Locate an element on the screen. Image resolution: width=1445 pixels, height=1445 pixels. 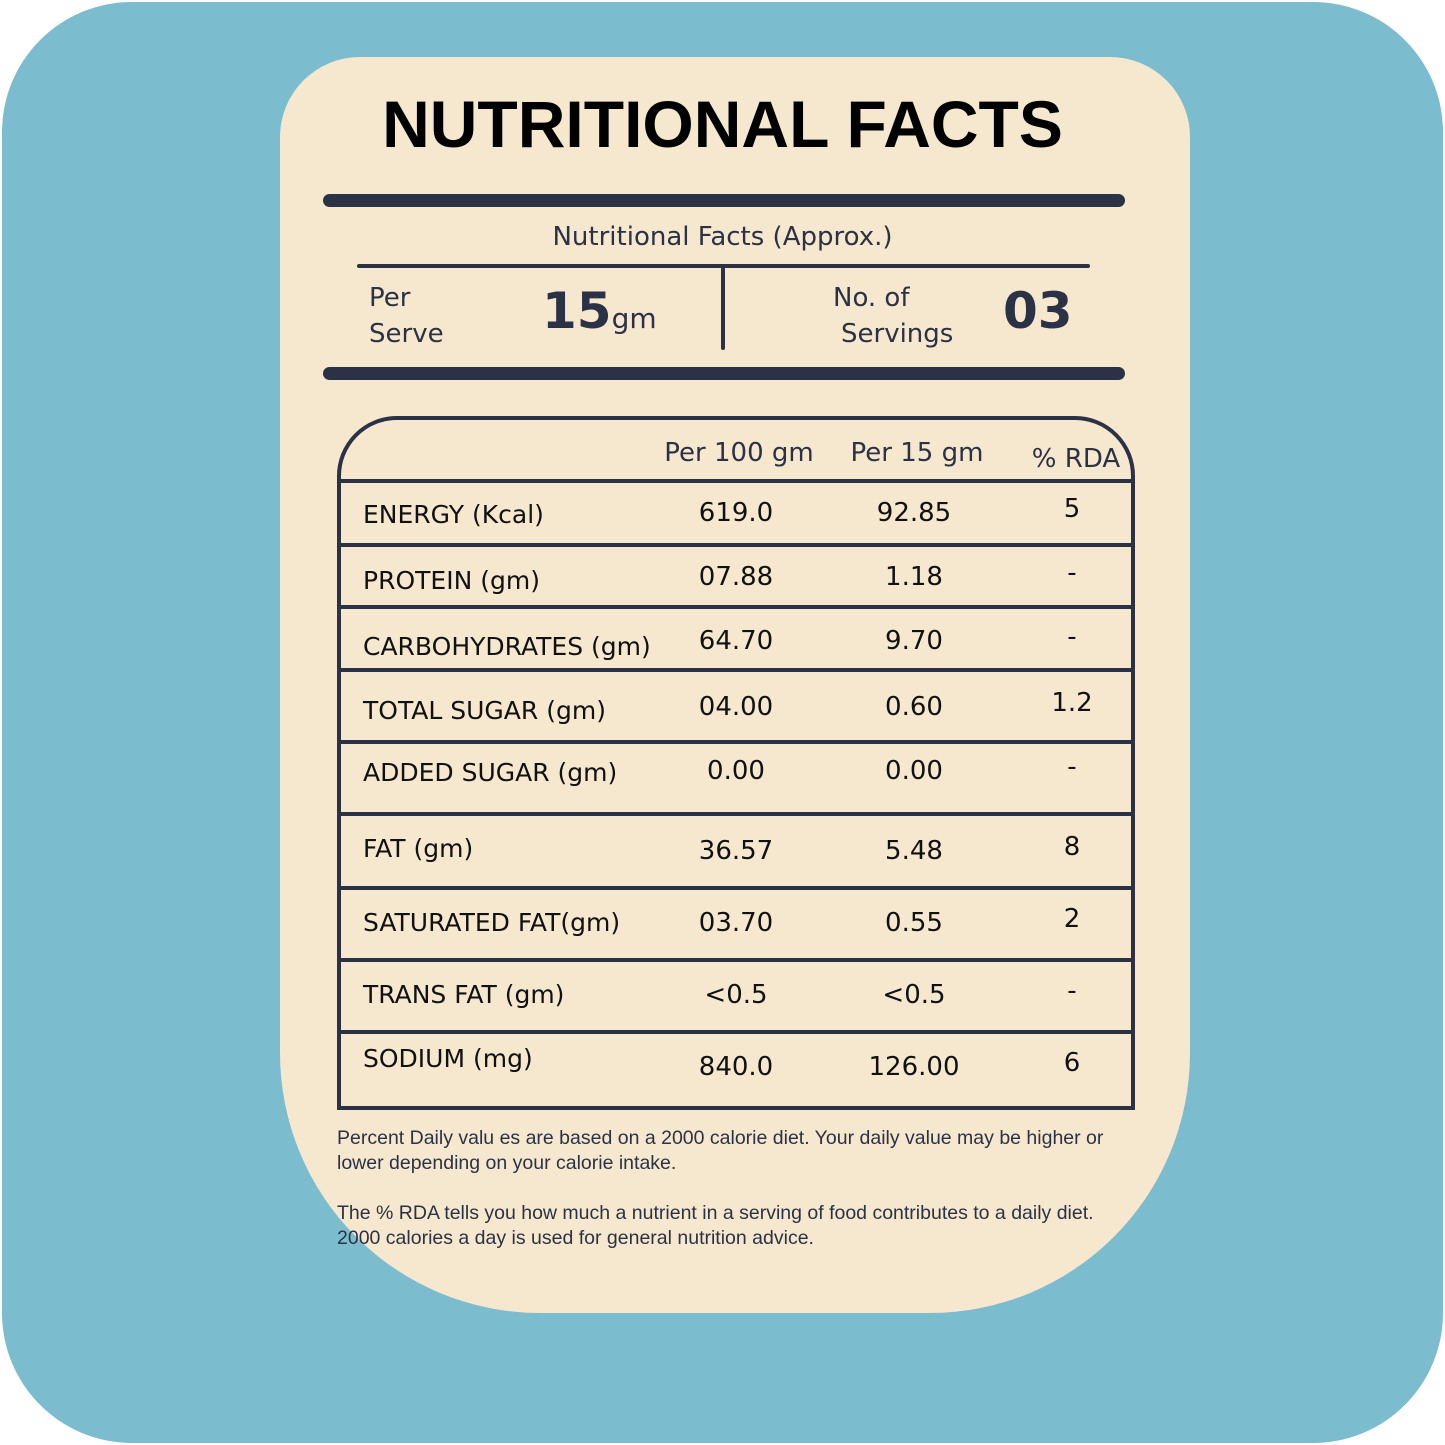
nutrient-name: CARBOHYDRATES (gm) is located at coordinates (507, 646).